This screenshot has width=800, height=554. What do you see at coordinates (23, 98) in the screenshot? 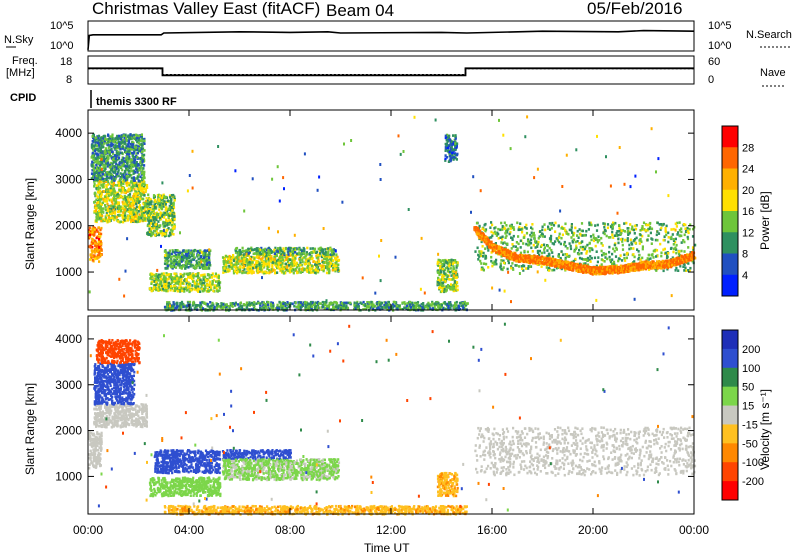
I see `cpid-label: CPID` at bounding box center [23, 98].